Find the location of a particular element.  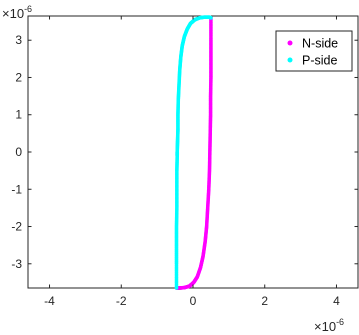

legend-marker-n-side is located at coordinates (290, 43).